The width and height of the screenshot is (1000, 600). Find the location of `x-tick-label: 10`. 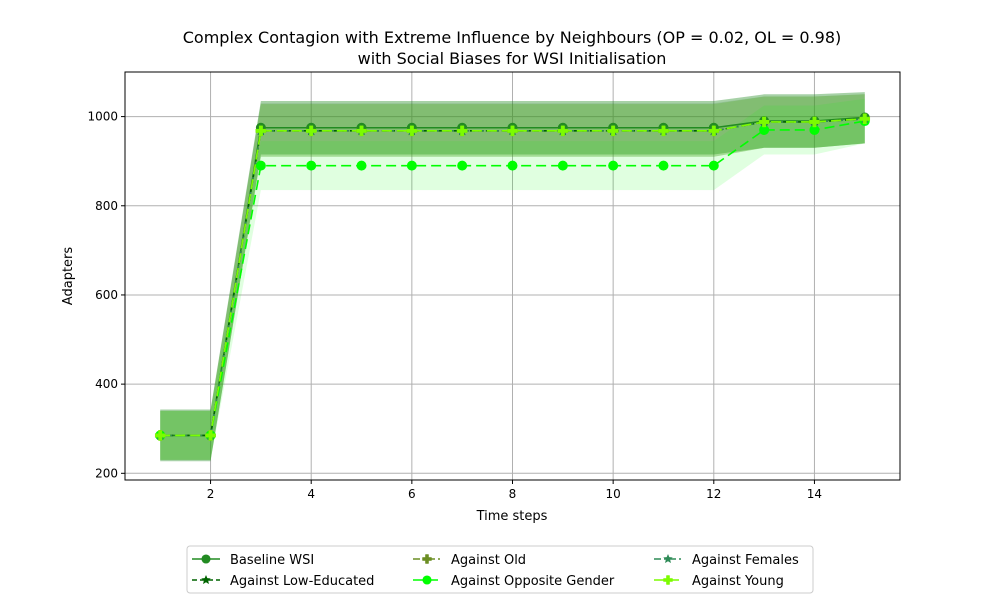

x-tick-label: 10 is located at coordinates (613, 494).